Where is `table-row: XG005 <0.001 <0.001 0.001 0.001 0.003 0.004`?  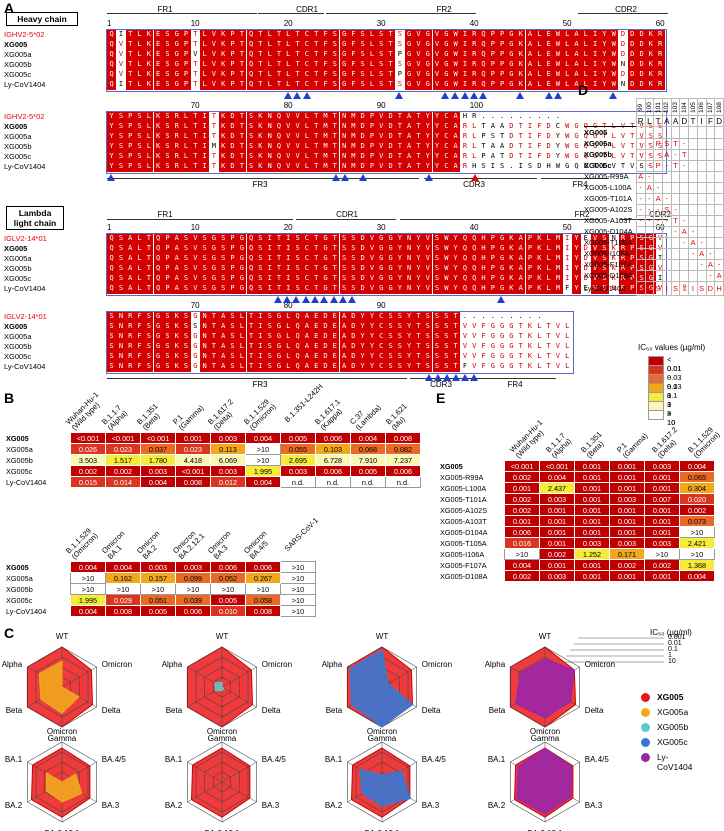 table-row: XG005 <0.001 <0.001 0.001 0.001 0.003 0.004 is located at coordinates (577, 466).